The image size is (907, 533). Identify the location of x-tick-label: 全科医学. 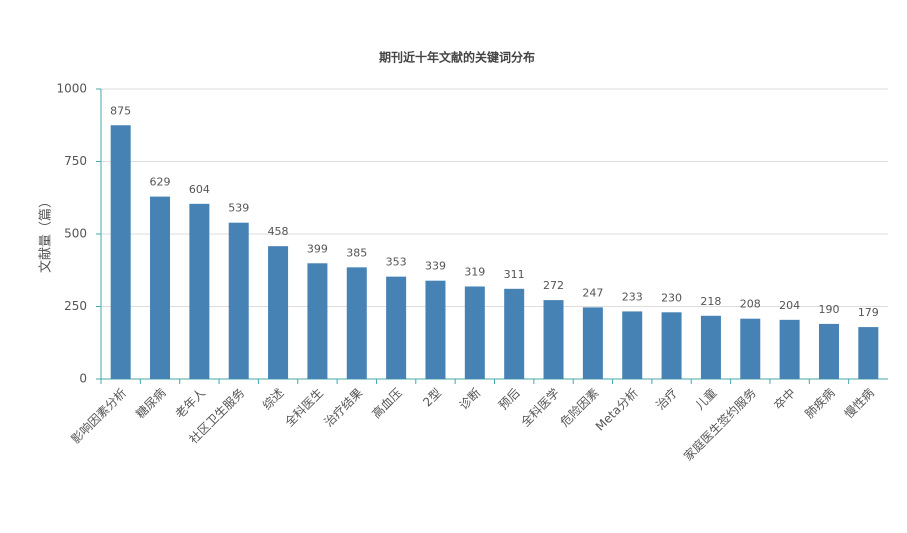
(540, 407).